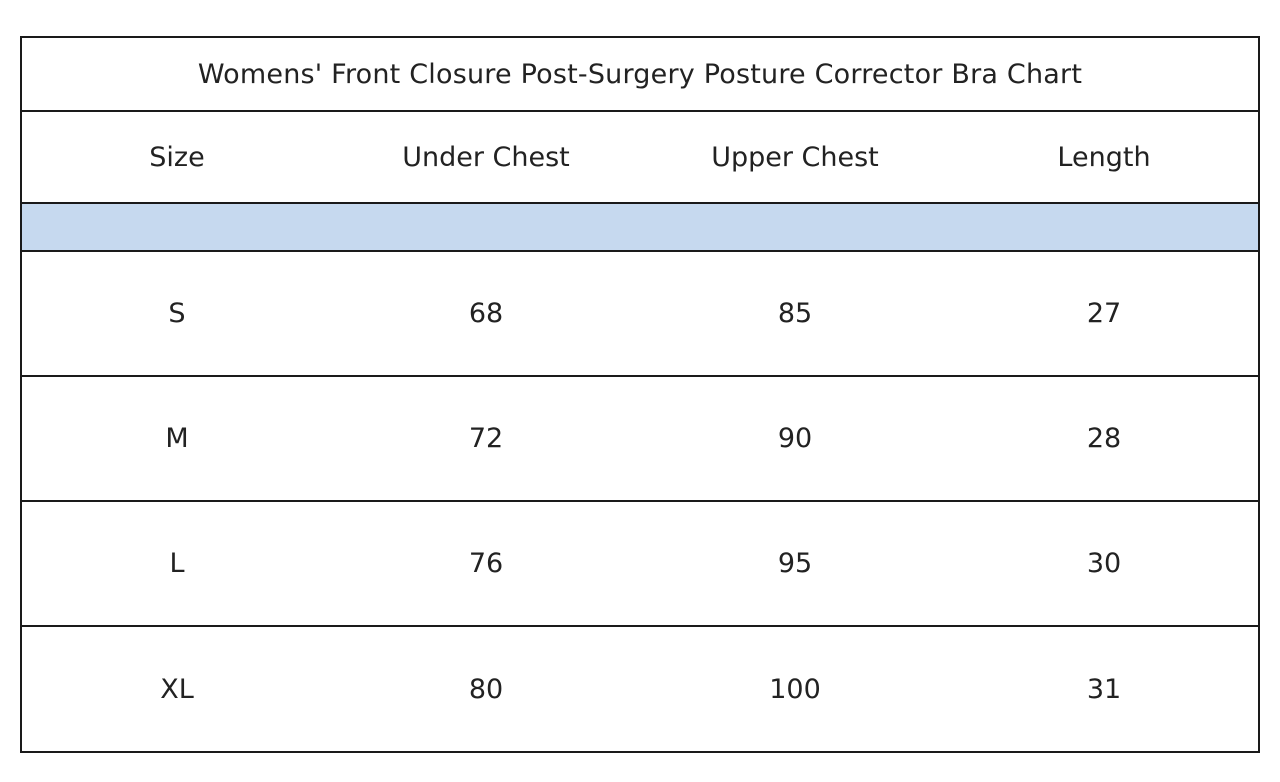 The width and height of the screenshot is (1280, 782). Describe the element at coordinates (1104, 313) in the screenshot. I see `table-cell-length: 27` at that location.